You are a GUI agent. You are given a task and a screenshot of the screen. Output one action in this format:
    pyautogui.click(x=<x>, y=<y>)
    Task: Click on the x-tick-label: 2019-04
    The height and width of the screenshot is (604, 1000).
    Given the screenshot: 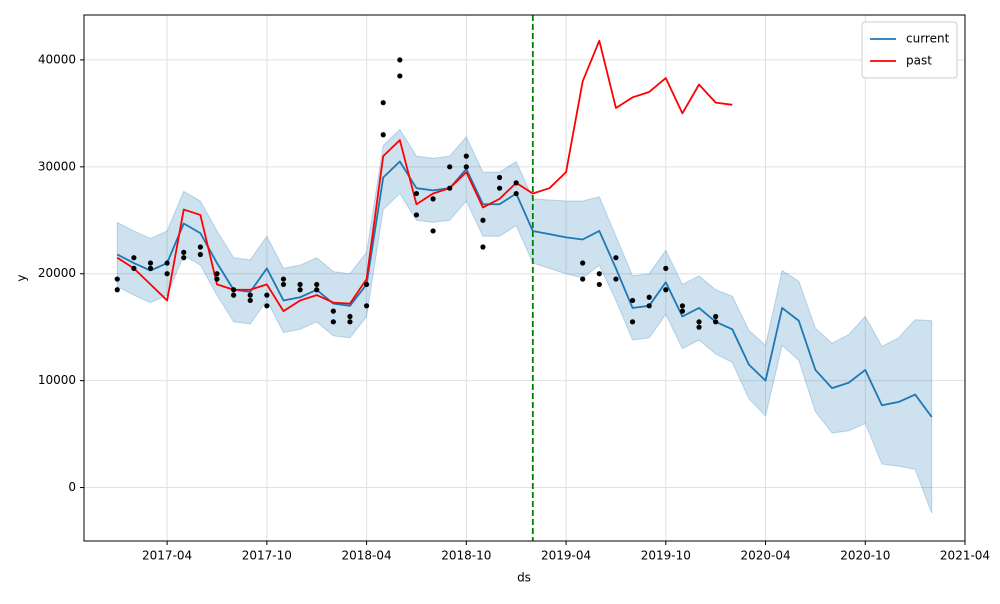 What is the action you would take?
    pyautogui.click(x=566, y=556)
    